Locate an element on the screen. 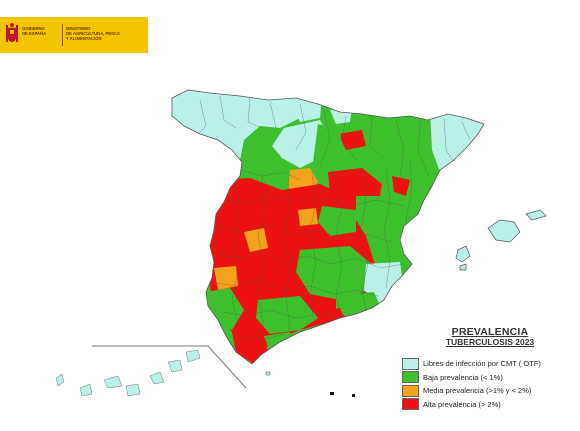 This screenshot has width=580, height=431. formentera-island is located at coordinates (463, 267).